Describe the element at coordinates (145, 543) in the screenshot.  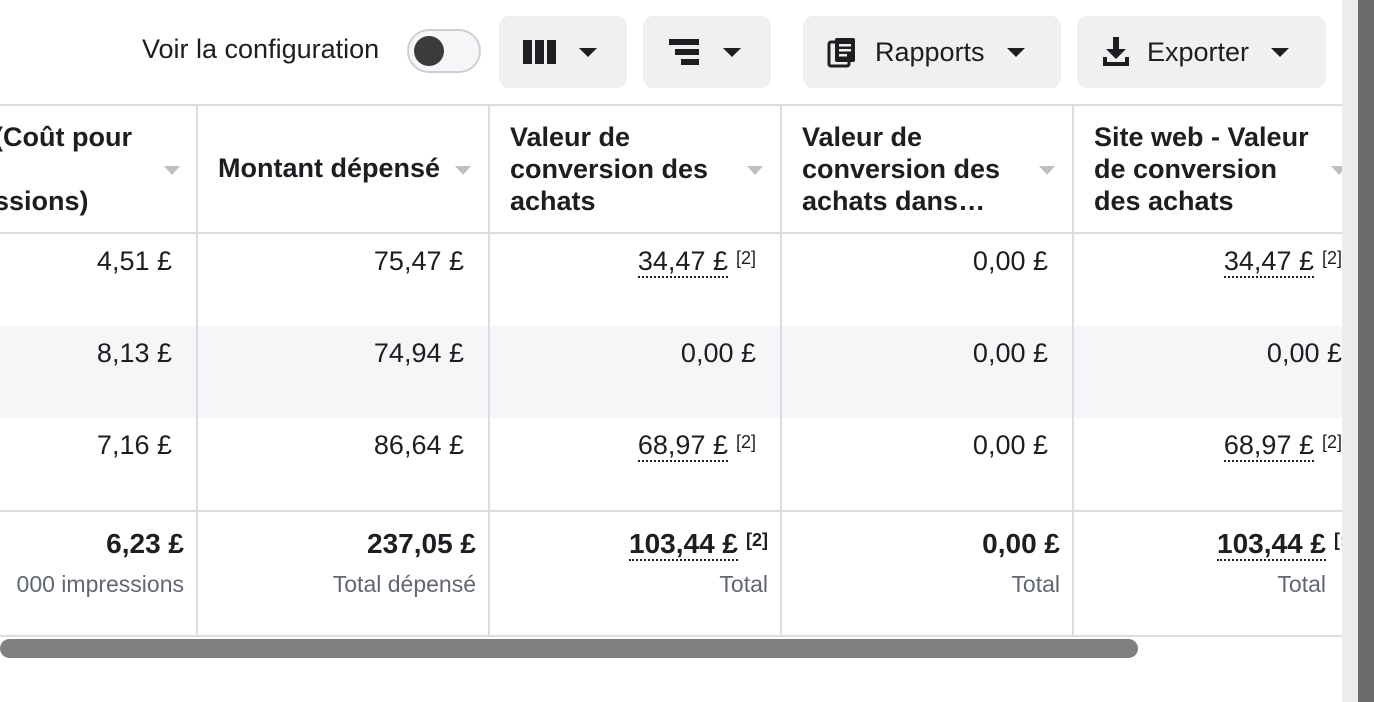
I see `total-value: 6,23 £` at that location.